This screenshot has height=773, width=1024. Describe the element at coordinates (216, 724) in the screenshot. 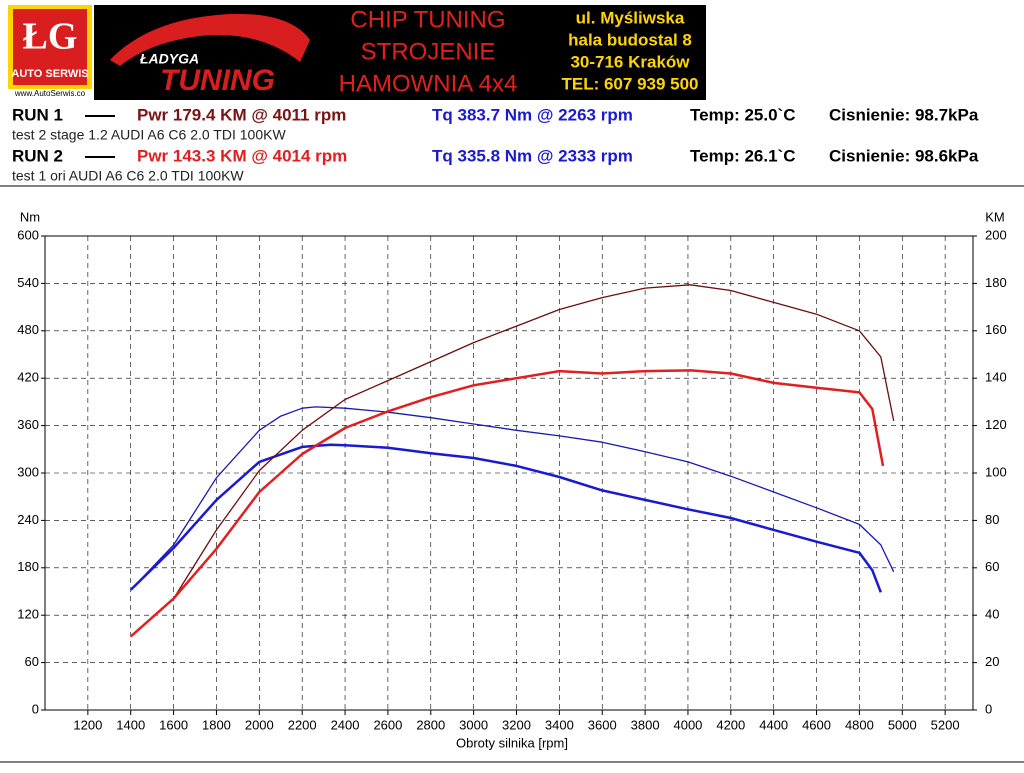

I see `x-tick-label: 1800` at that location.